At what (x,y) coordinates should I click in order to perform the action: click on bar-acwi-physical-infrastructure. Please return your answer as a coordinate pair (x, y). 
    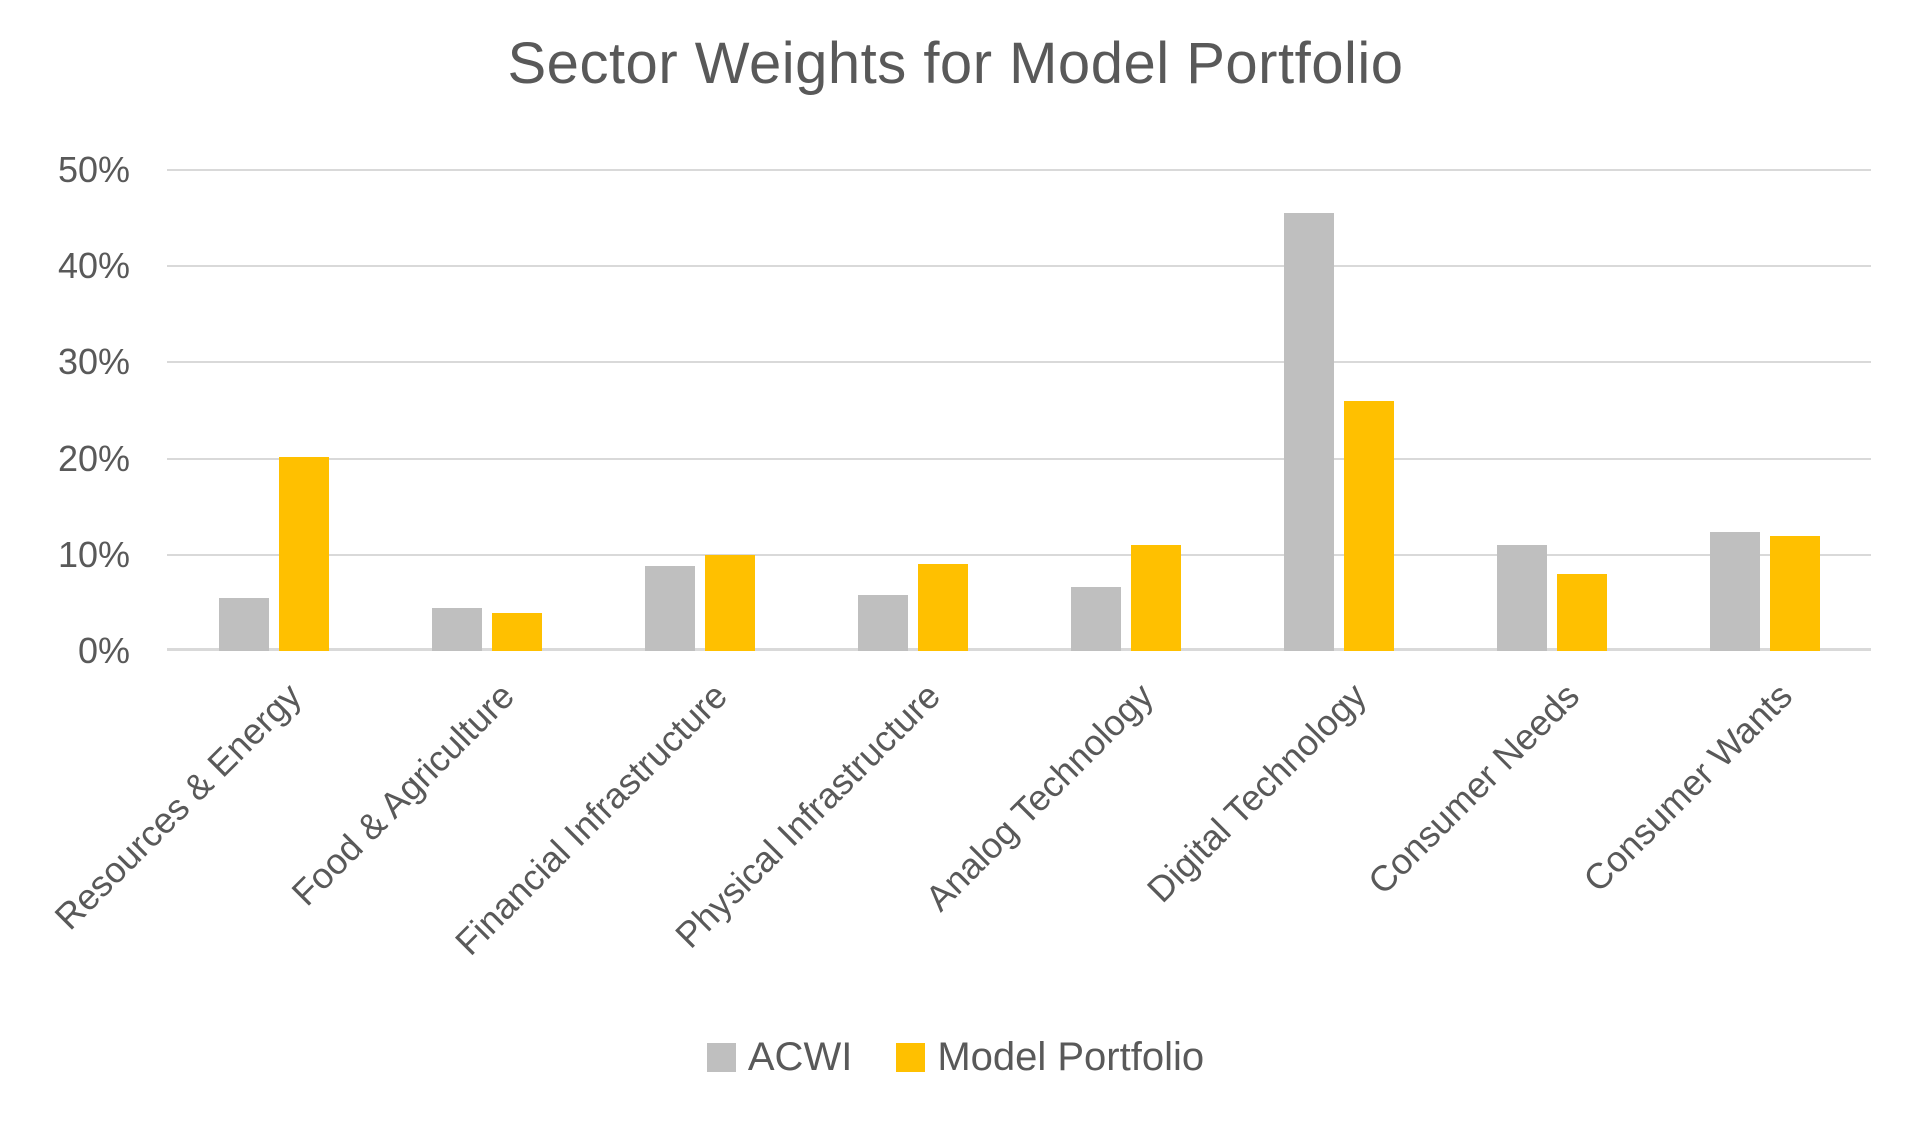
    Looking at the image, I should click on (882, 623).